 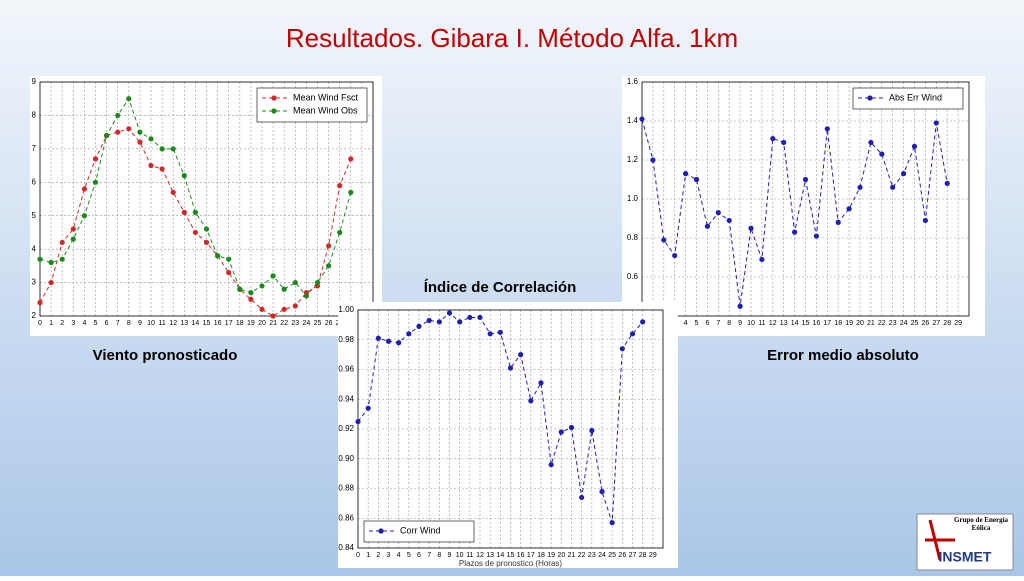 I want to click on x-tick-label: 5, so click(x=697, y=323).